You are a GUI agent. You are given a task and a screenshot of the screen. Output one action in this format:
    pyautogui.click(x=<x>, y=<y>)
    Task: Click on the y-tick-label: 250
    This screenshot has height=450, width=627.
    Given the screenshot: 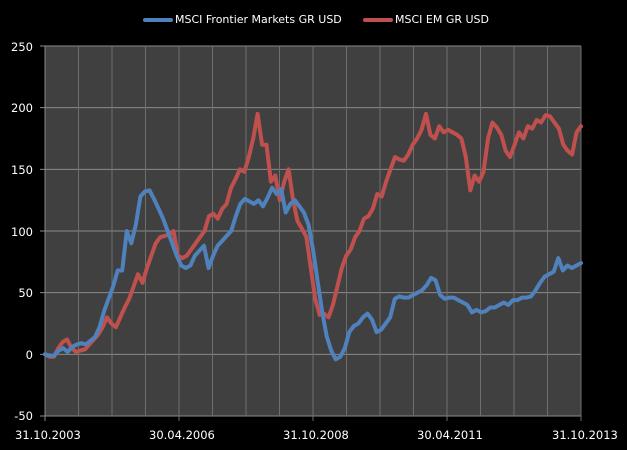 What is the action you would take?
    pyautogui.click(x=22, y=47)
    